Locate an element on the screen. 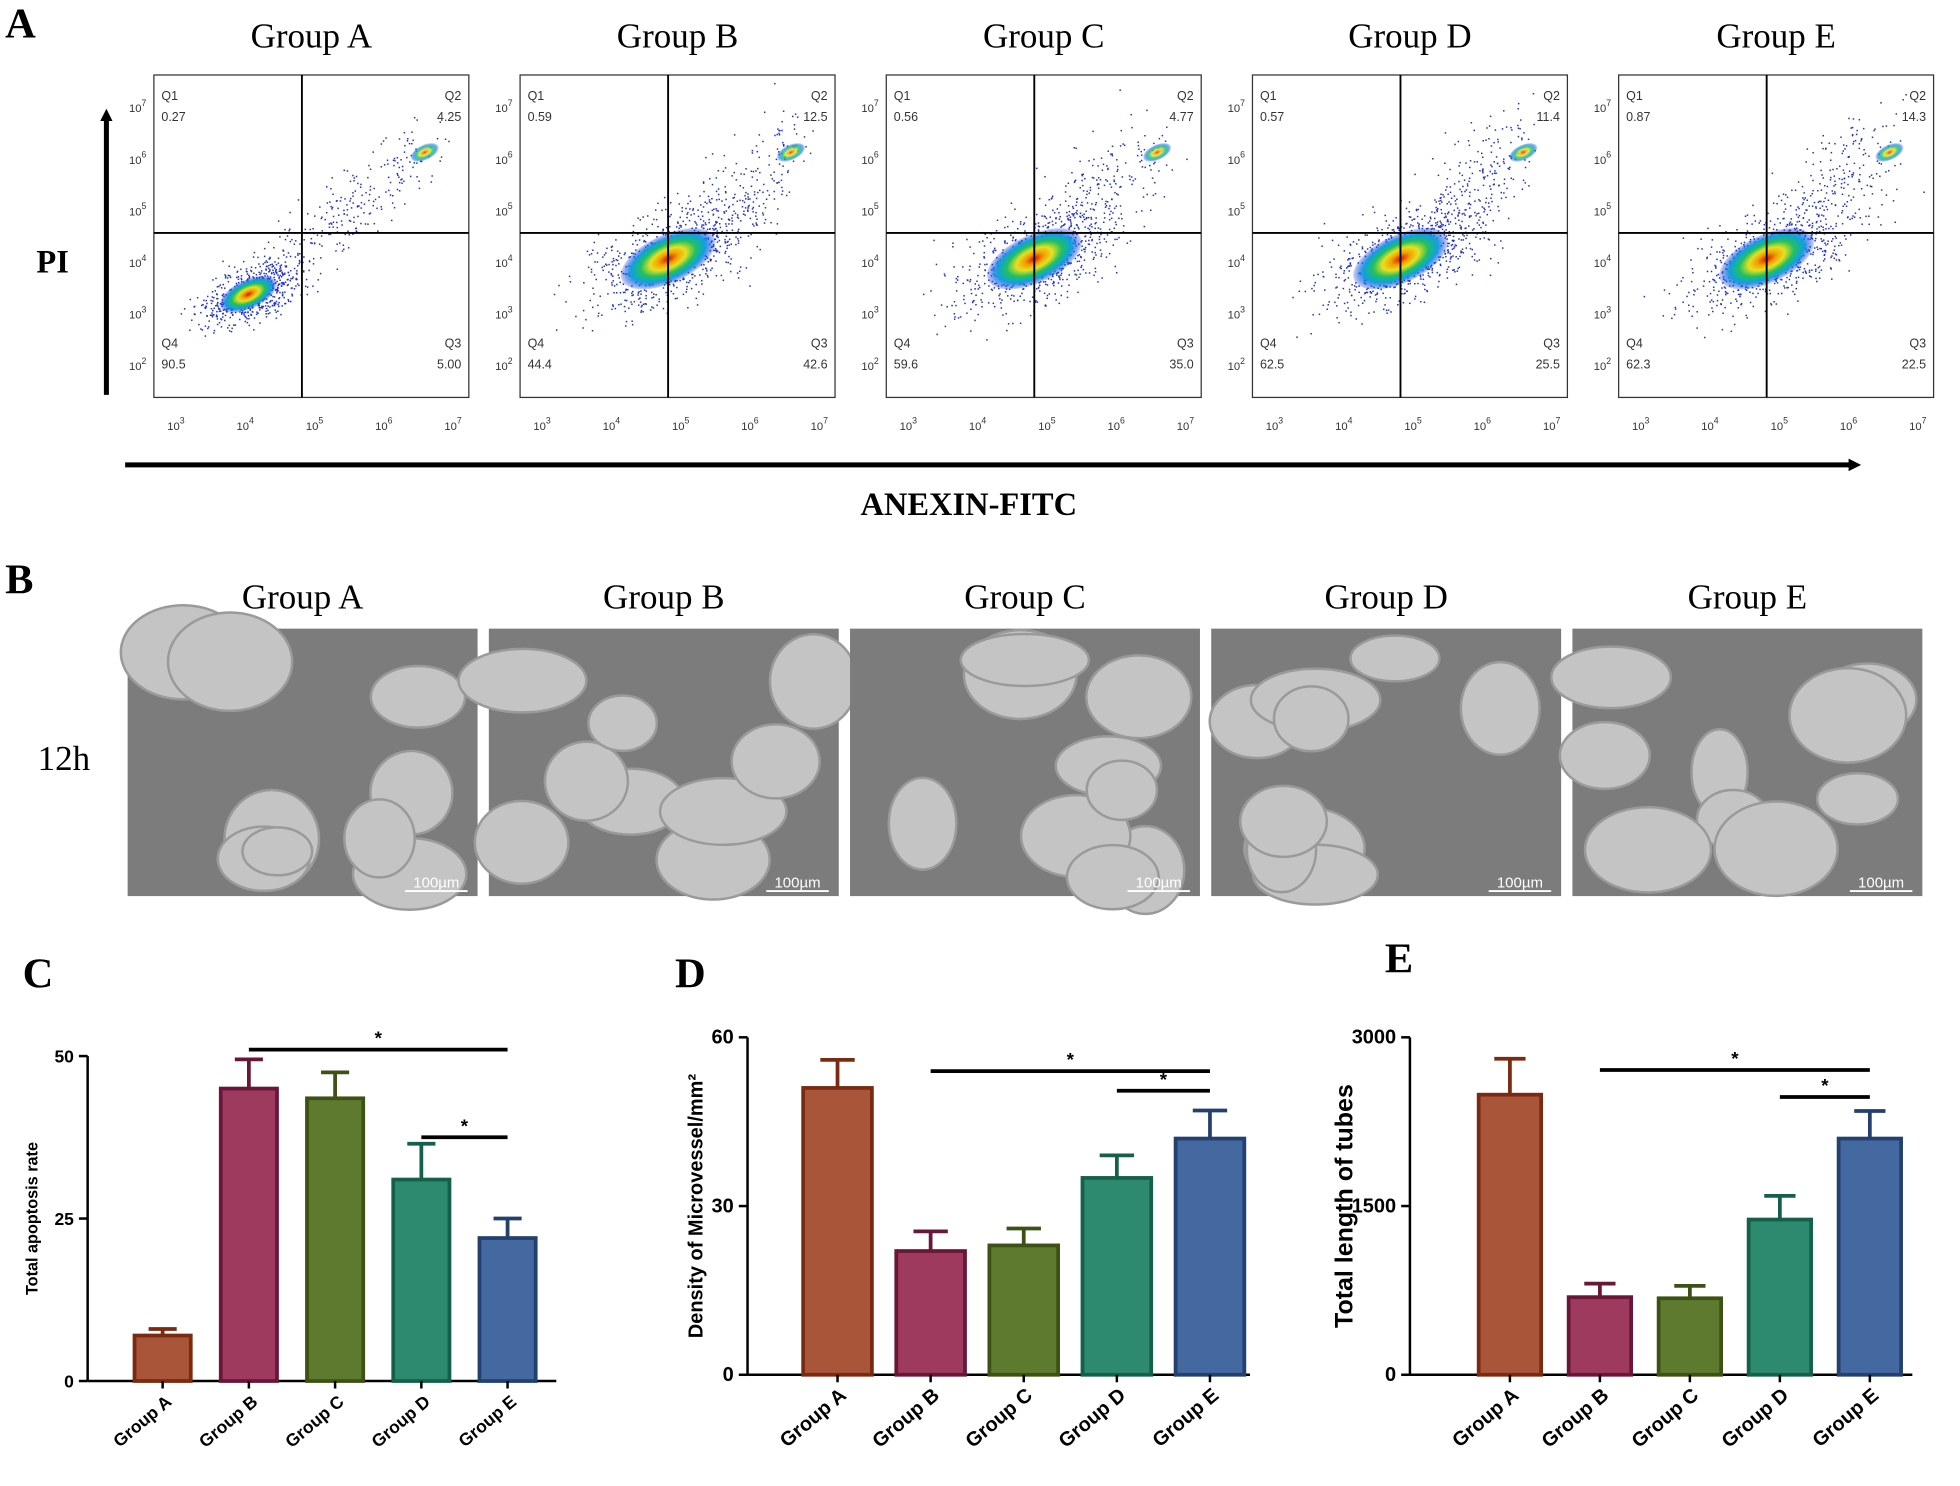 Image resolution: width=1960 pixels, height=1486 pixels. quadrant-name: Q2 is located at coordinates (1551, 96).